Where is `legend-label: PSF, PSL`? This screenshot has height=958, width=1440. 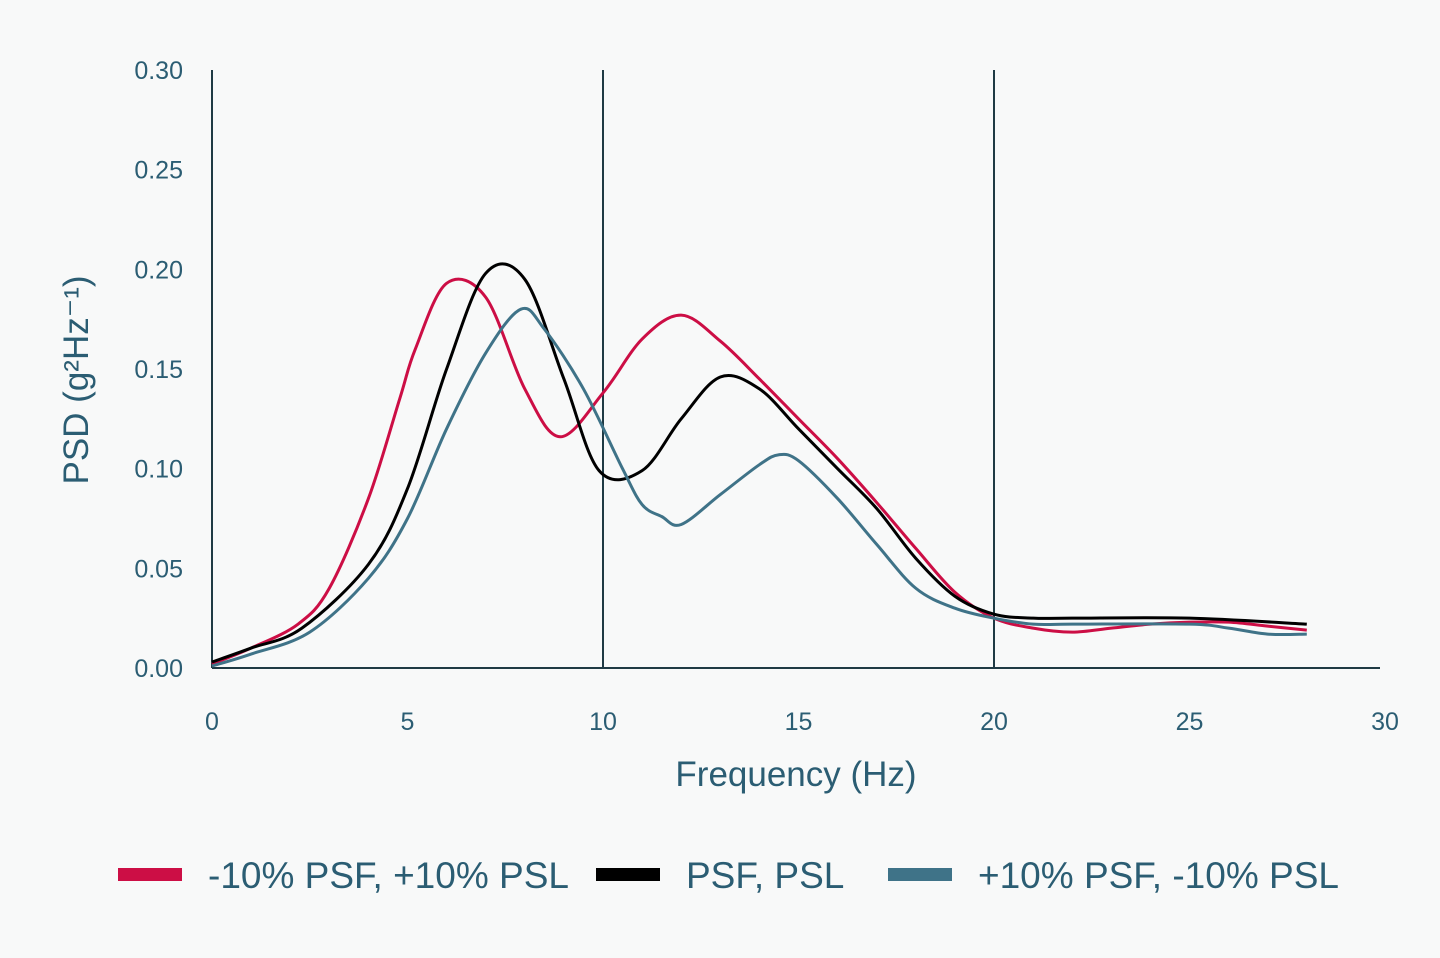
legend-label: PSF, PSL is located at coordinates (765, 875).